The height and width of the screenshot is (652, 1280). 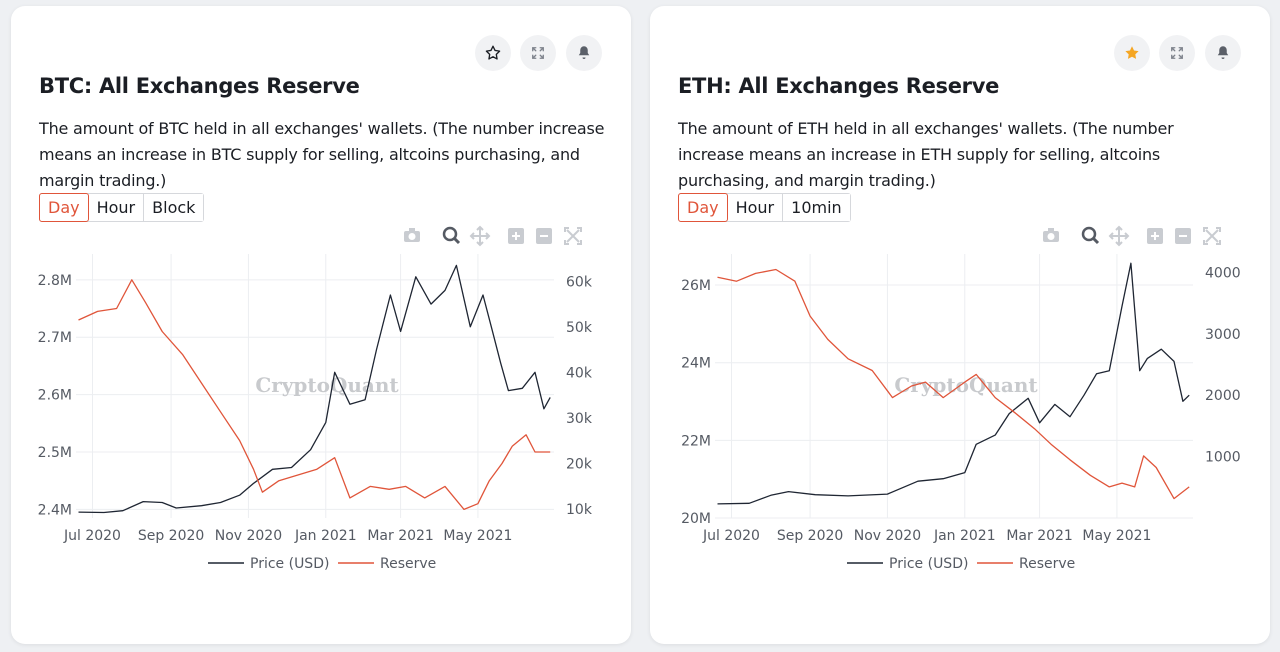 I want to click on y-left-tick-label: 2.6M, so click(x=55, y=396).